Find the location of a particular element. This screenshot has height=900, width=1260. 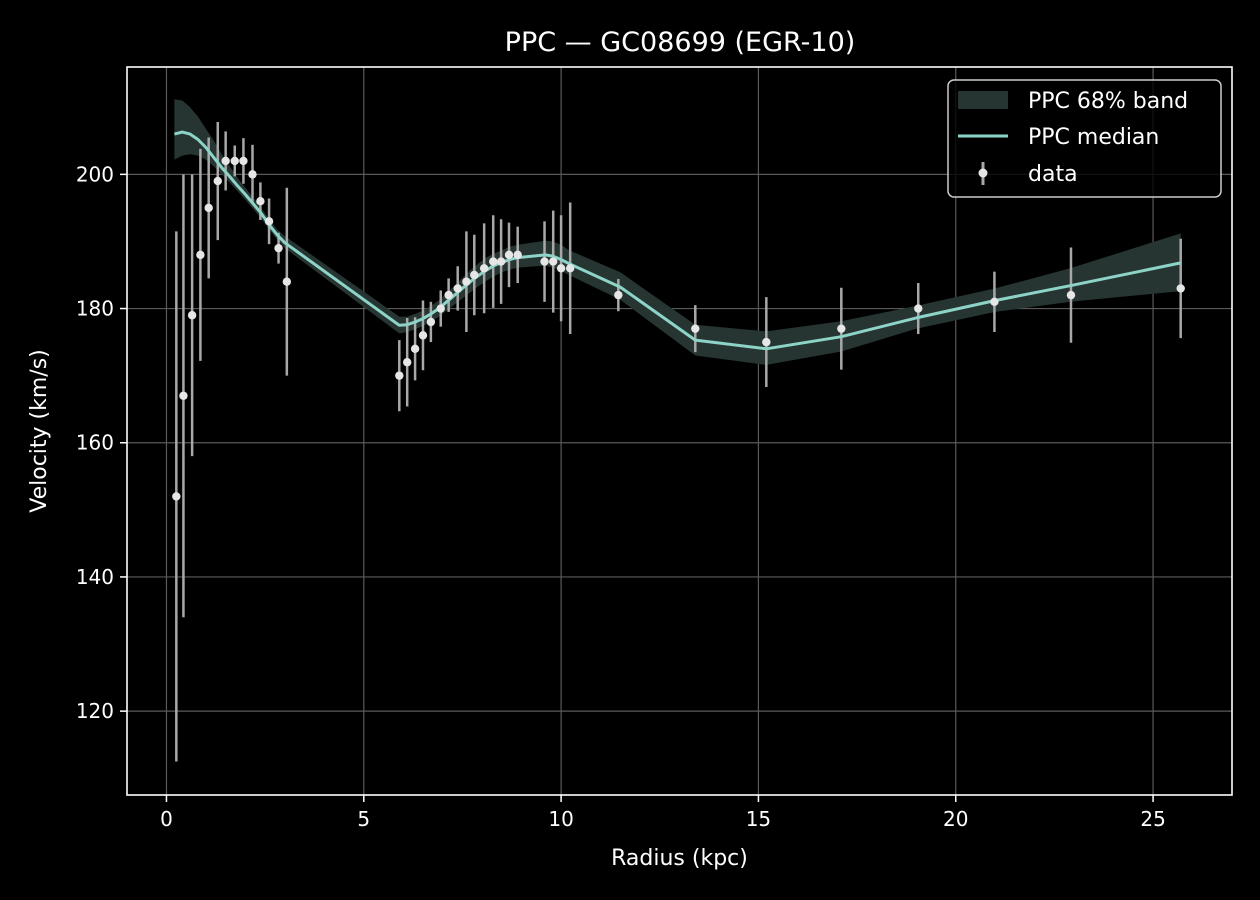

x-tick-label: 25 is located at coordinates (1152, 819).